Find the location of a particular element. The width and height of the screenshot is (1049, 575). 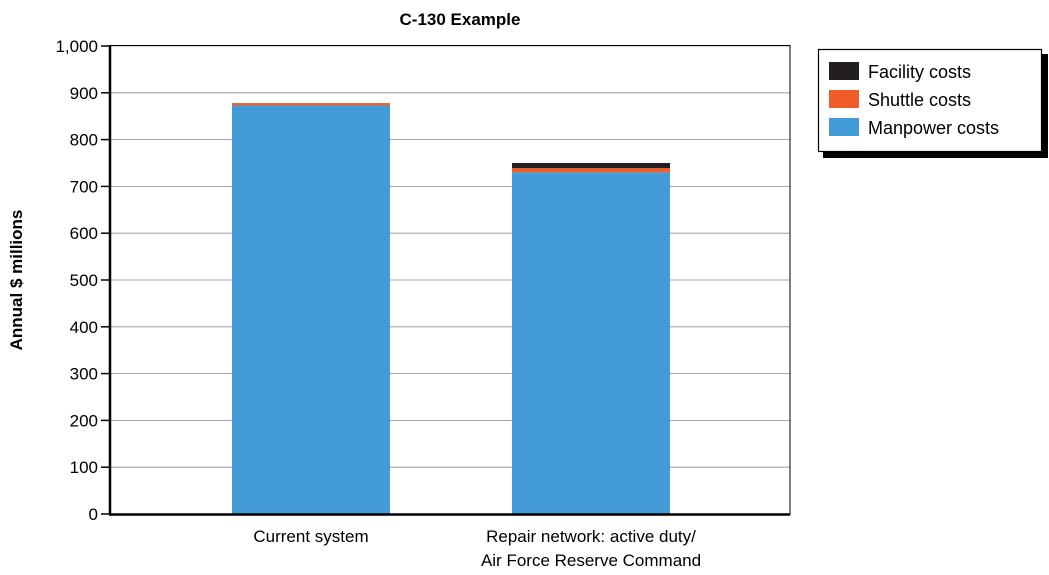

x-tick-label: Repair network: active duty/ is located at coordinates (591, 536).